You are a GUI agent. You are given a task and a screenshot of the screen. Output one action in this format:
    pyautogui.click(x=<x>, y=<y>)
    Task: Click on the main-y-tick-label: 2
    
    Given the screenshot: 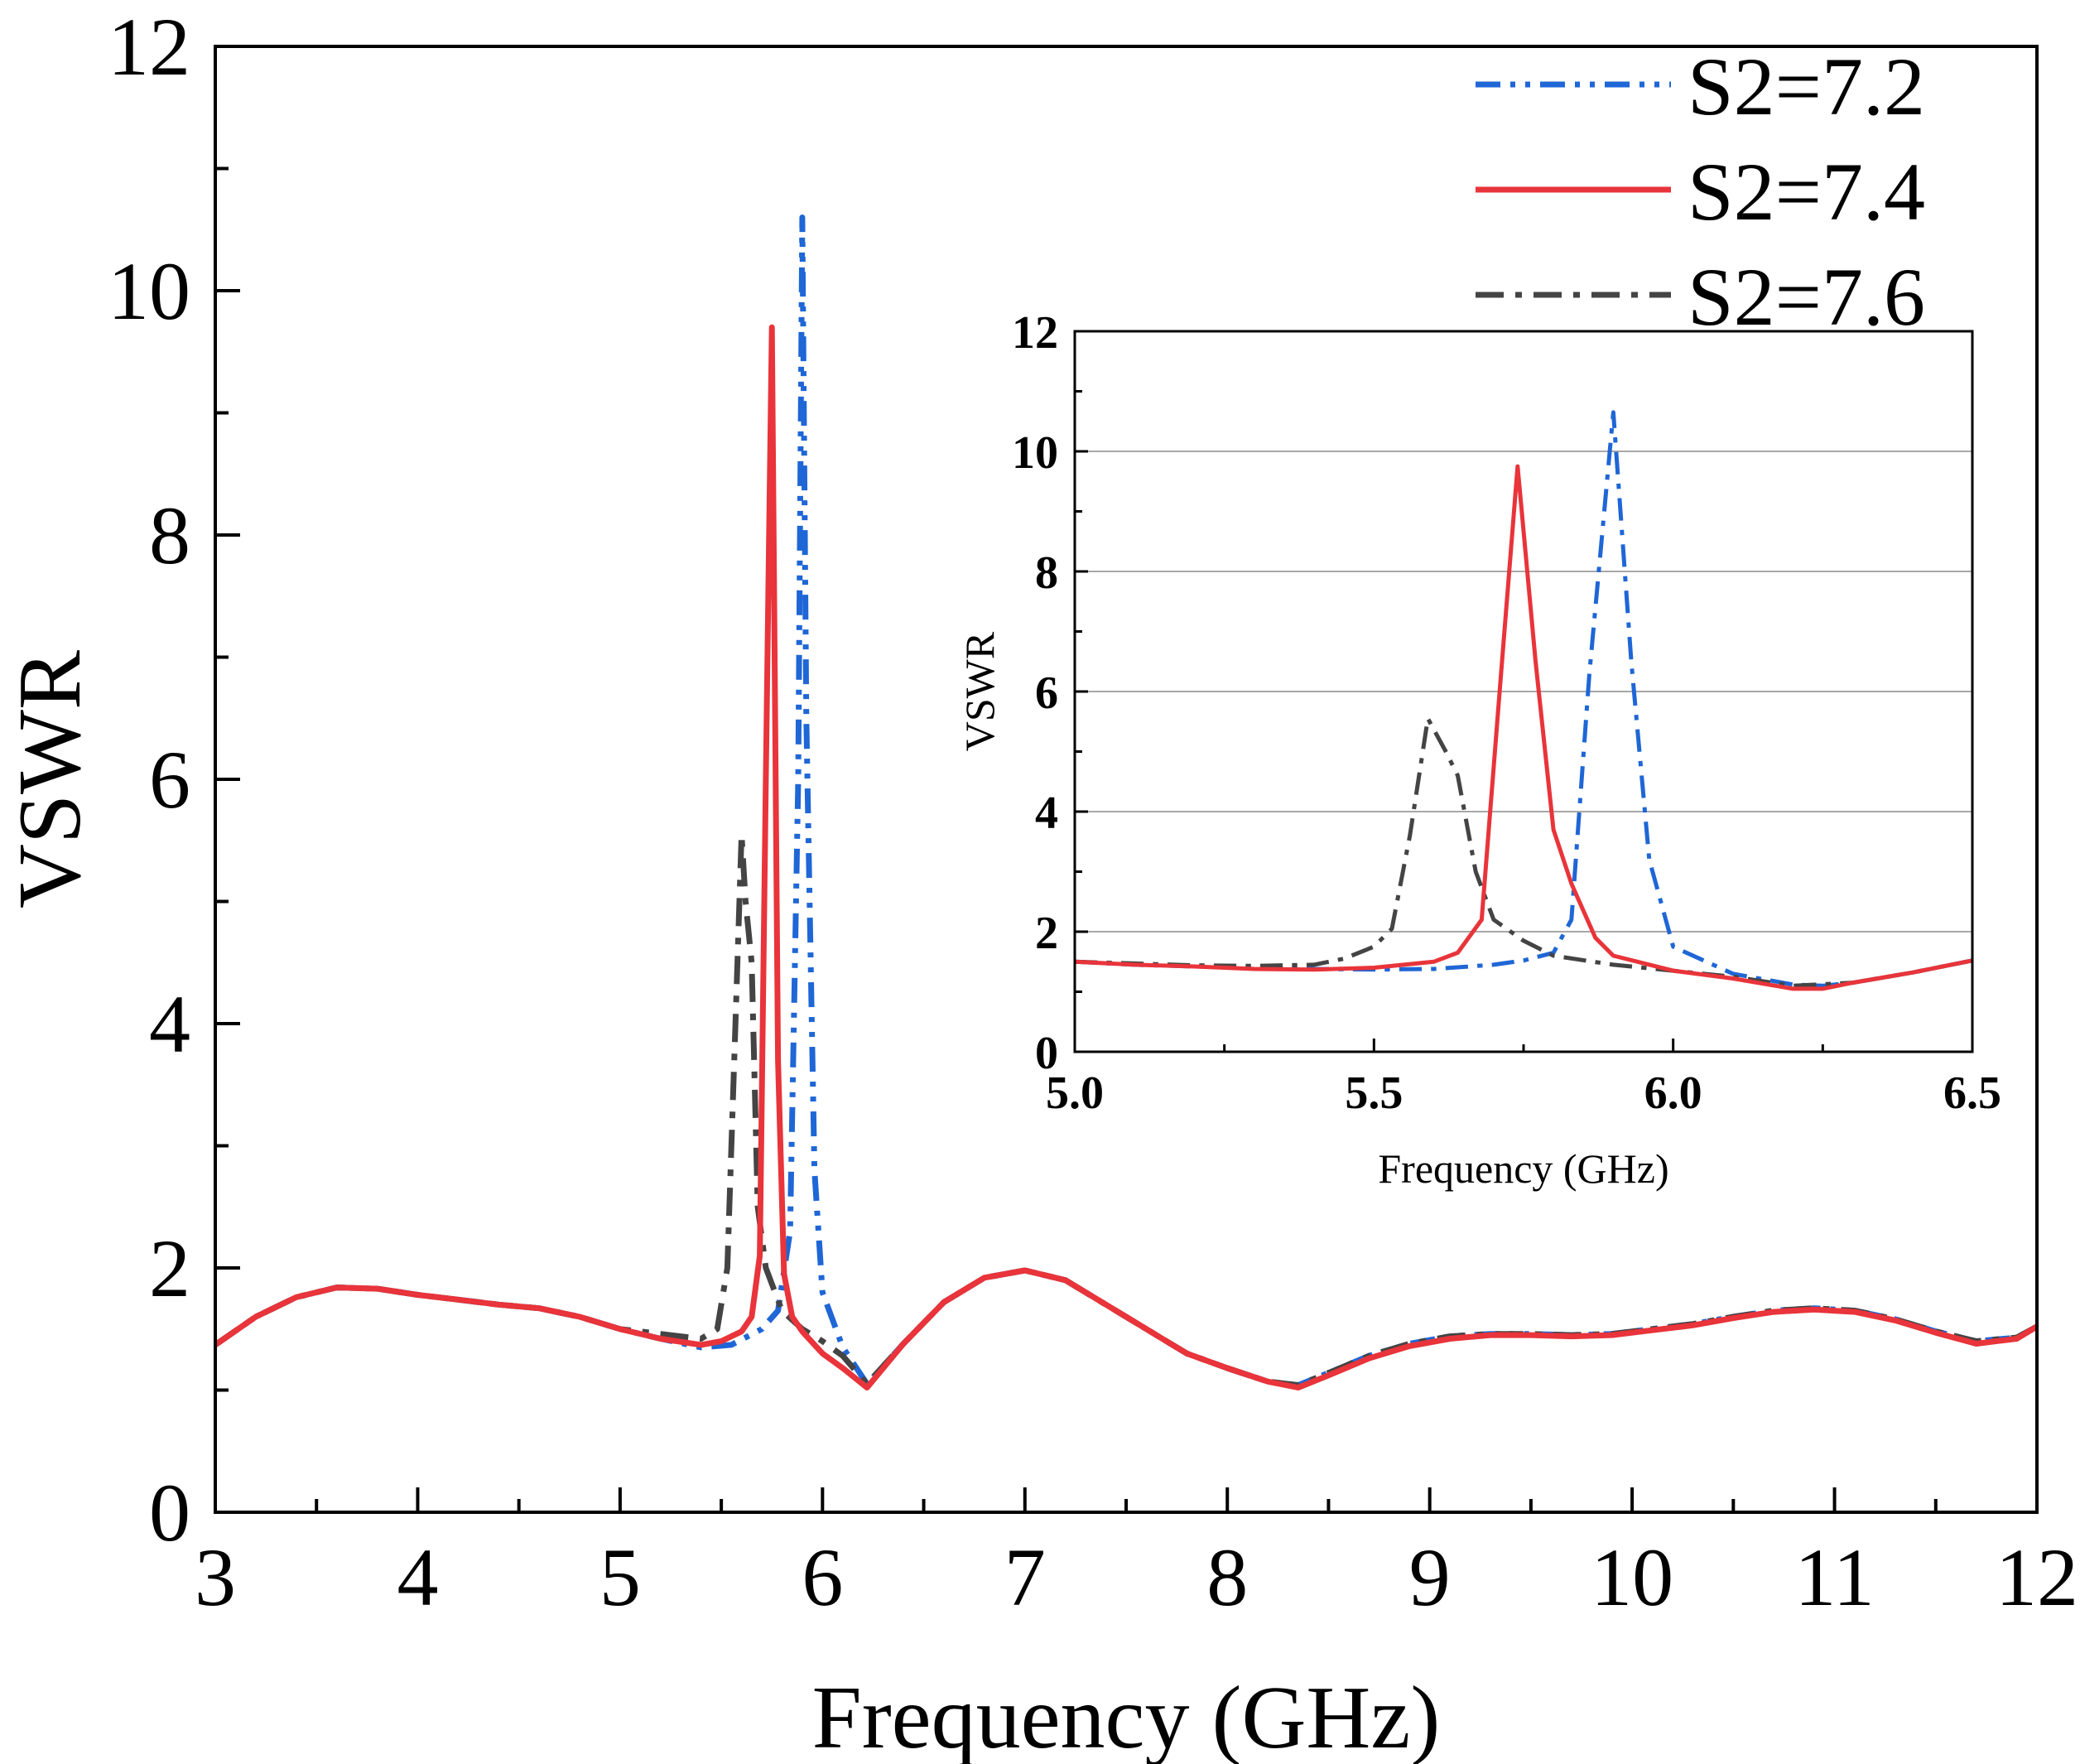 What is the action you would take?
    pyautogui.click(x=169, y=1268)
    